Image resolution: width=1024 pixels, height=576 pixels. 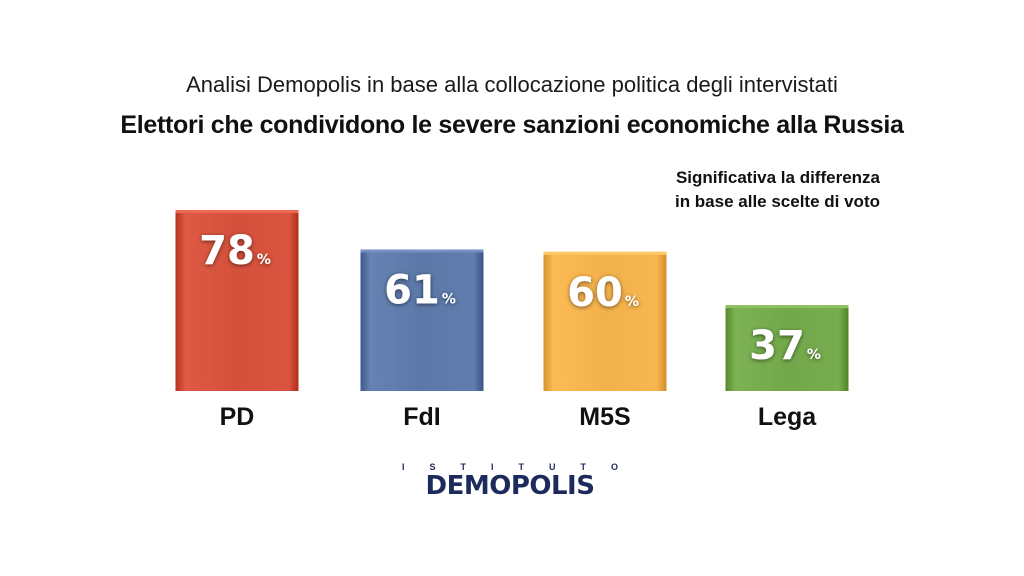 I want to click on data-label: 78%, so click(x=235, y=251).